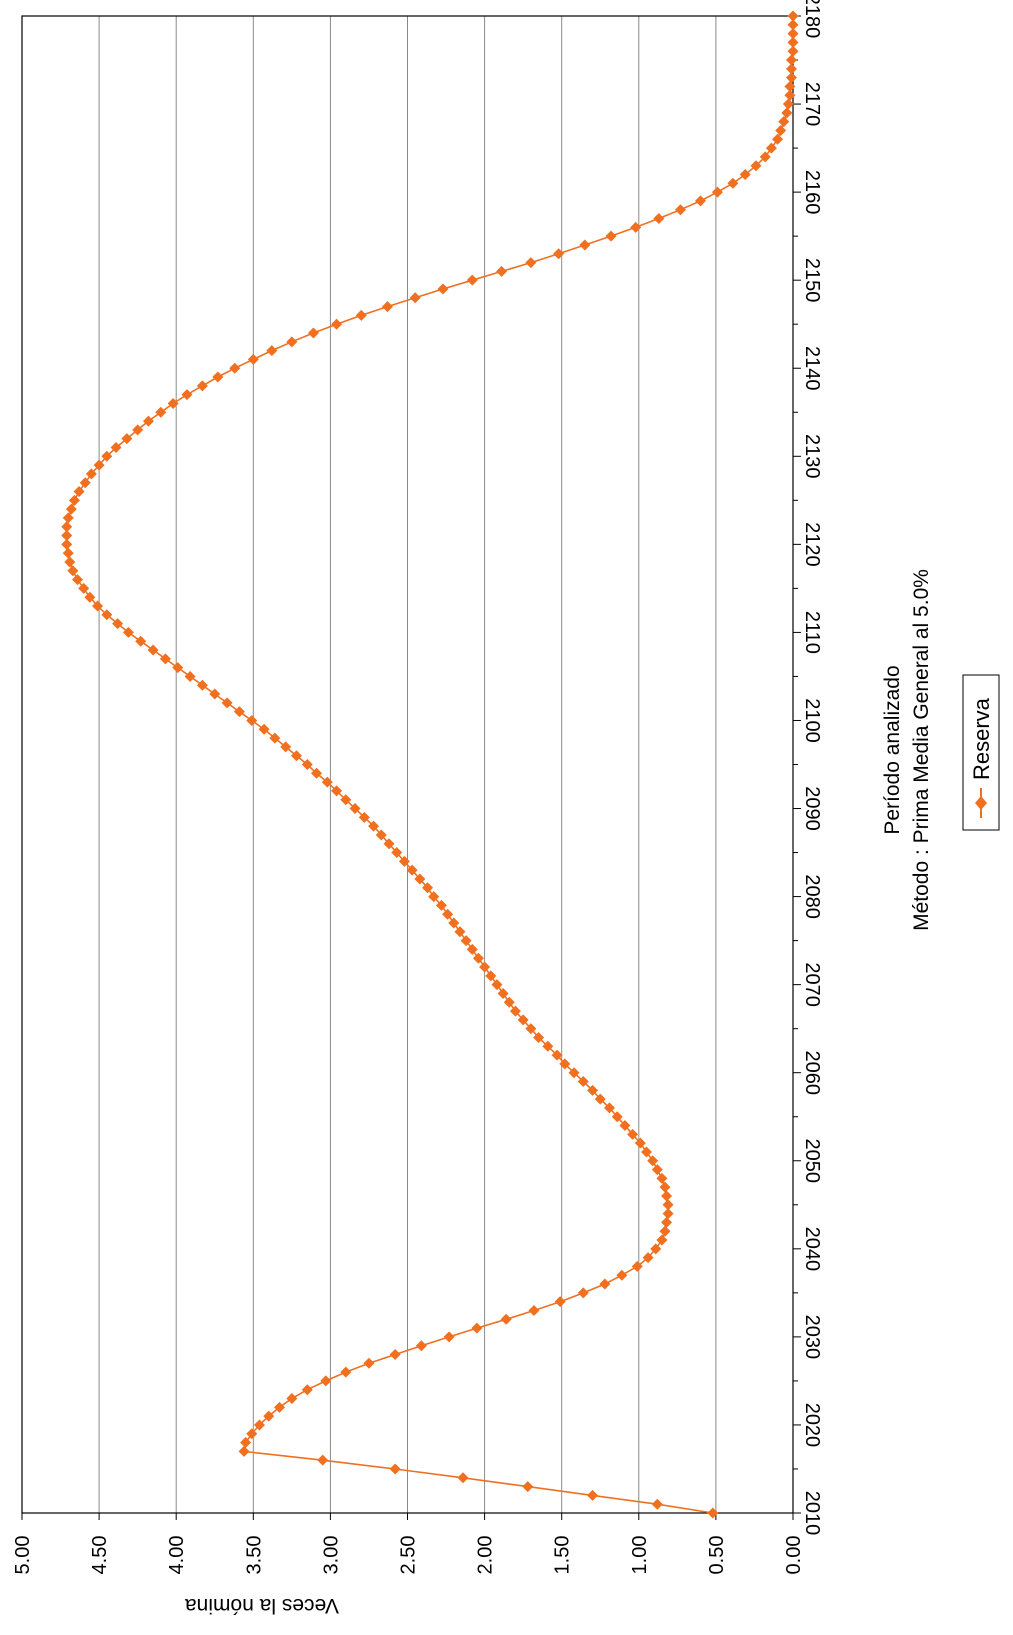 This screenshot has width=1013, height=1635. I want to click on method-subtitle: Método : Prima Media General al 5.0%, so click(921, 750).